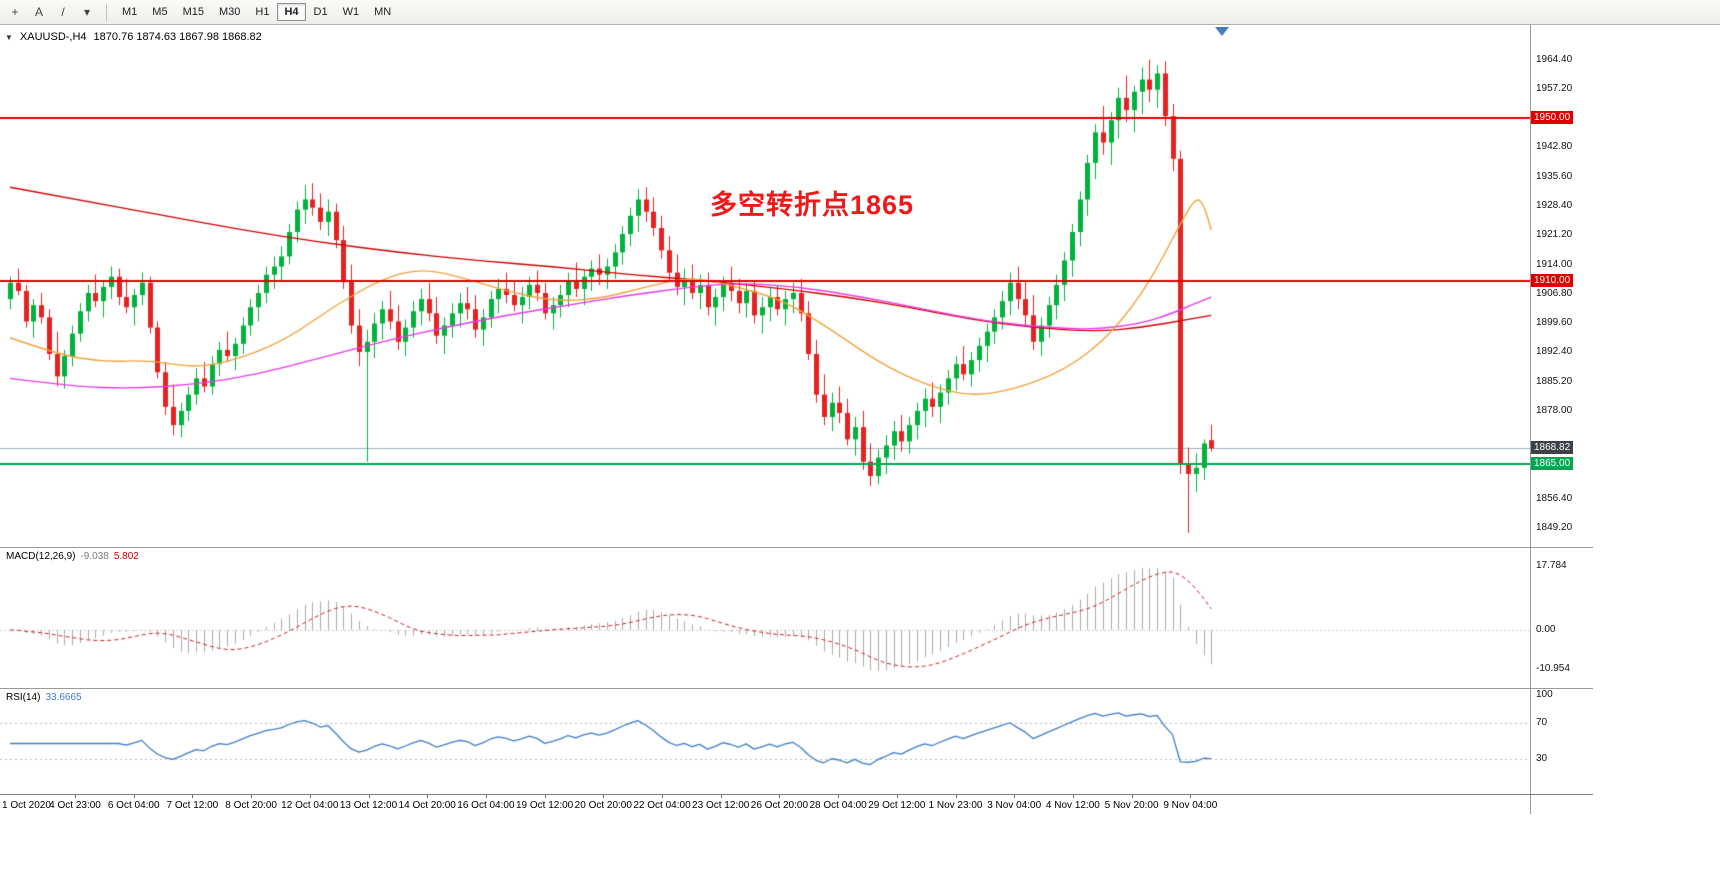 The height and width of the screenshot is (894, 1720). I want to click on price-tick-label: 1964.40, so click(1554, 59).